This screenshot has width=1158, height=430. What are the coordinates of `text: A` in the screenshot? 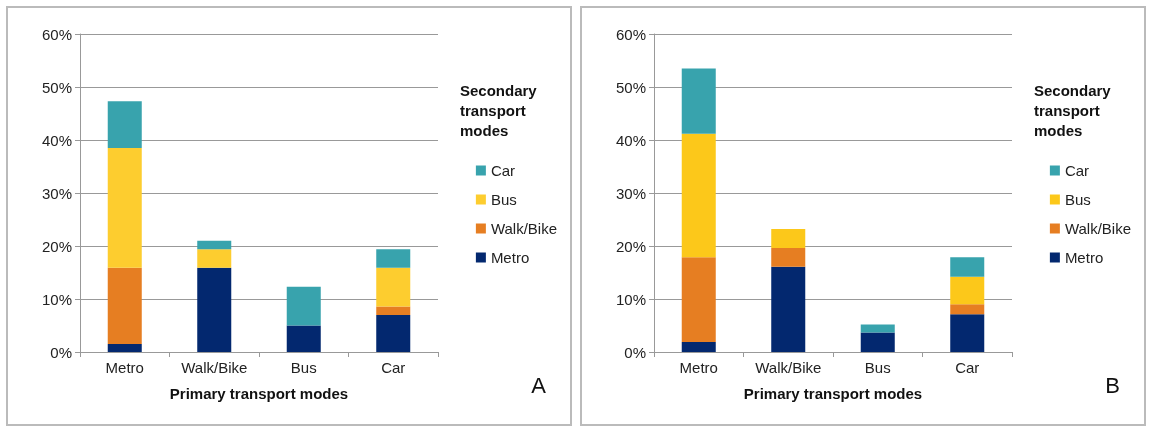 It's located at (539, 385).